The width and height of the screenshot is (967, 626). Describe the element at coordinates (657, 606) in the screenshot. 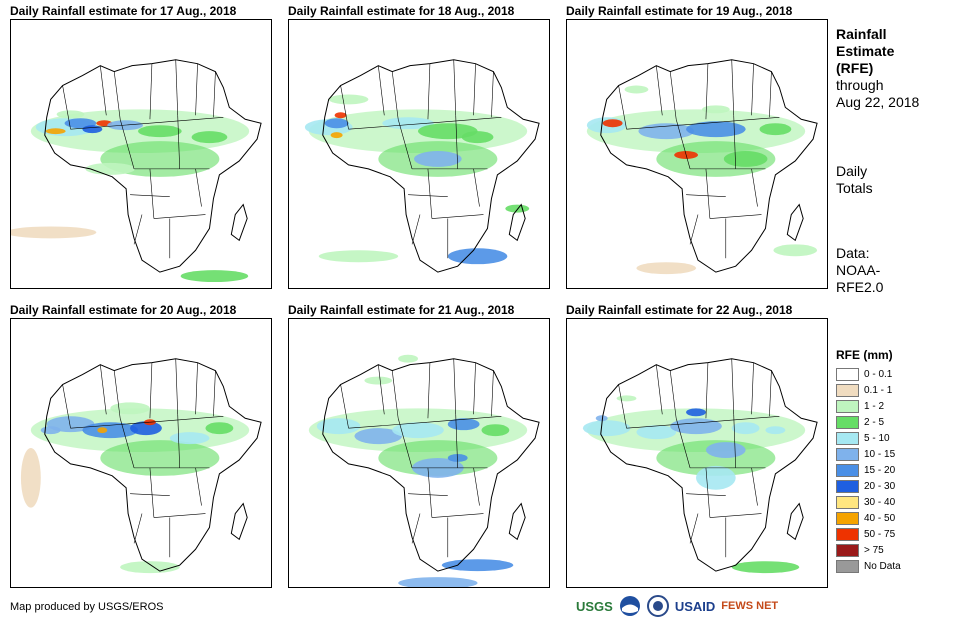

I see `usaid-seal-icon` at that location.